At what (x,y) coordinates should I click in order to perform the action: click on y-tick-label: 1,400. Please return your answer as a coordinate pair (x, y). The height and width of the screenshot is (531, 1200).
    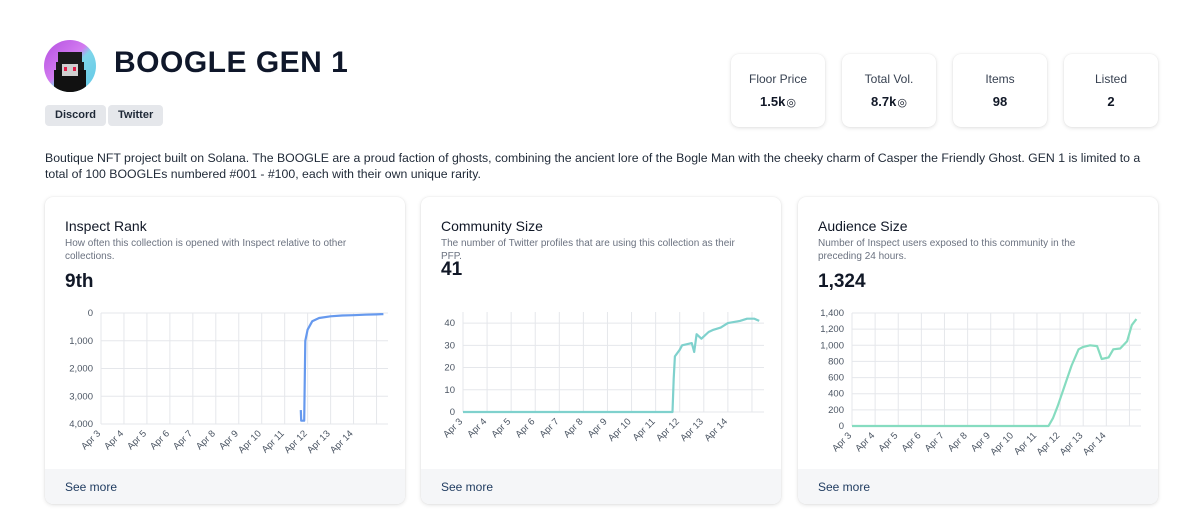
    Looking at the image, I should click on (832, 313).